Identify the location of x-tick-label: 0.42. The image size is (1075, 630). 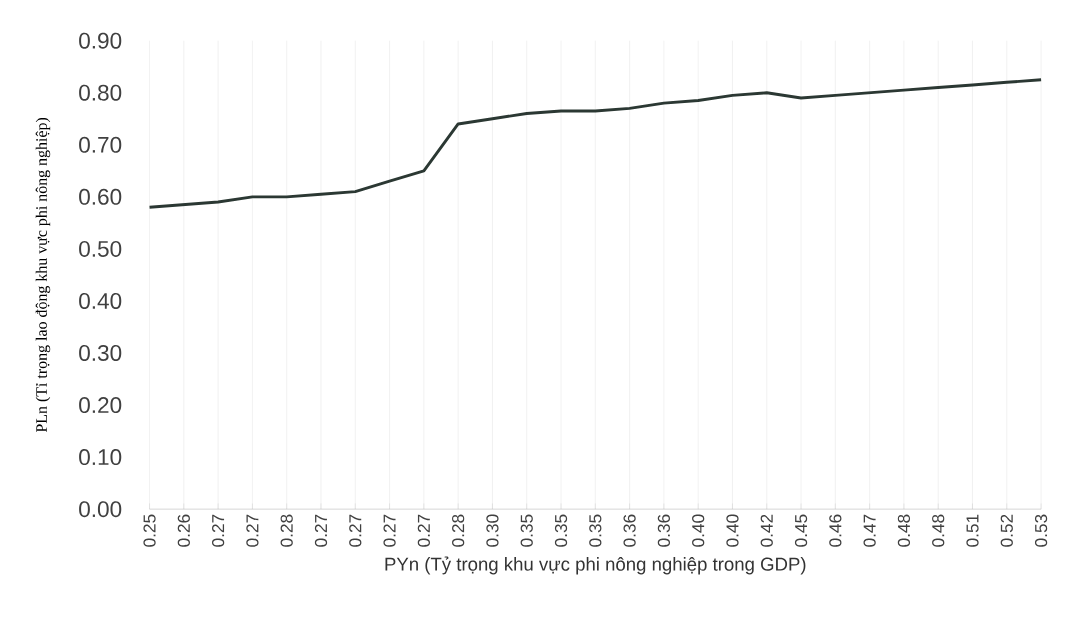
(766, 530).